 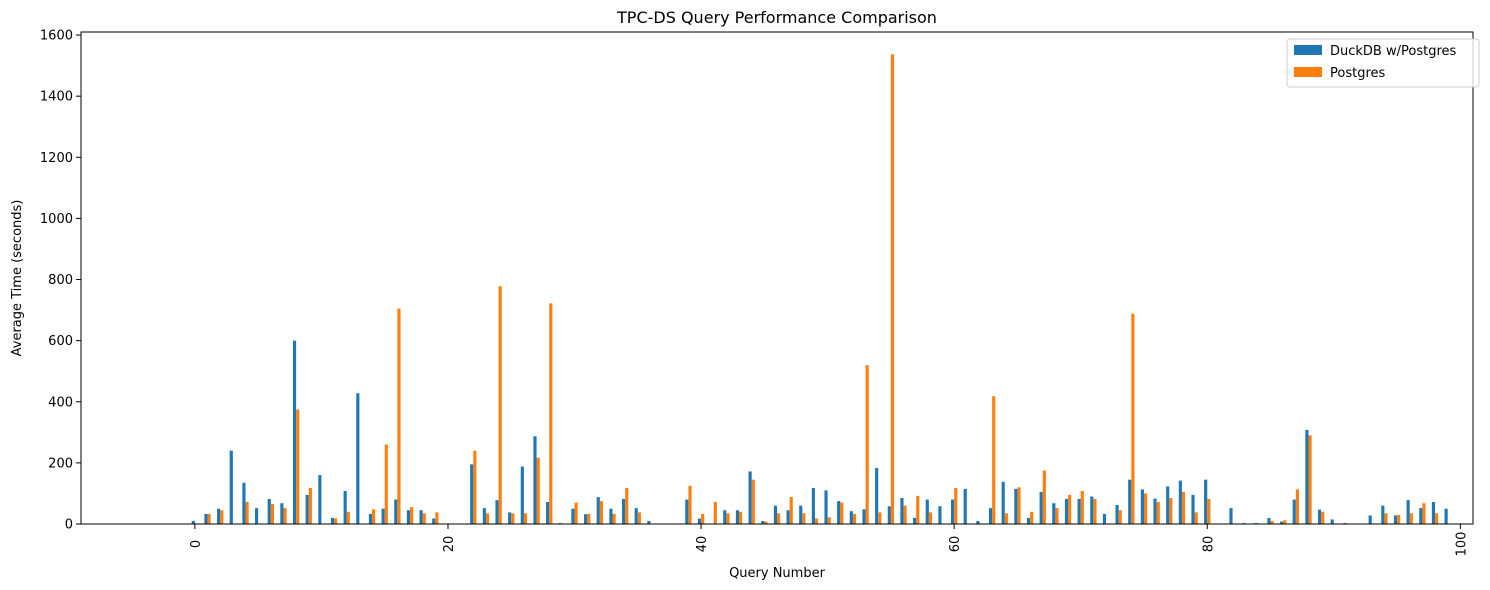 What do you see at coordinates (1411, 518) in the screenshot?
I see `bar-postgres-q96` at bounding box center [1411, 518].